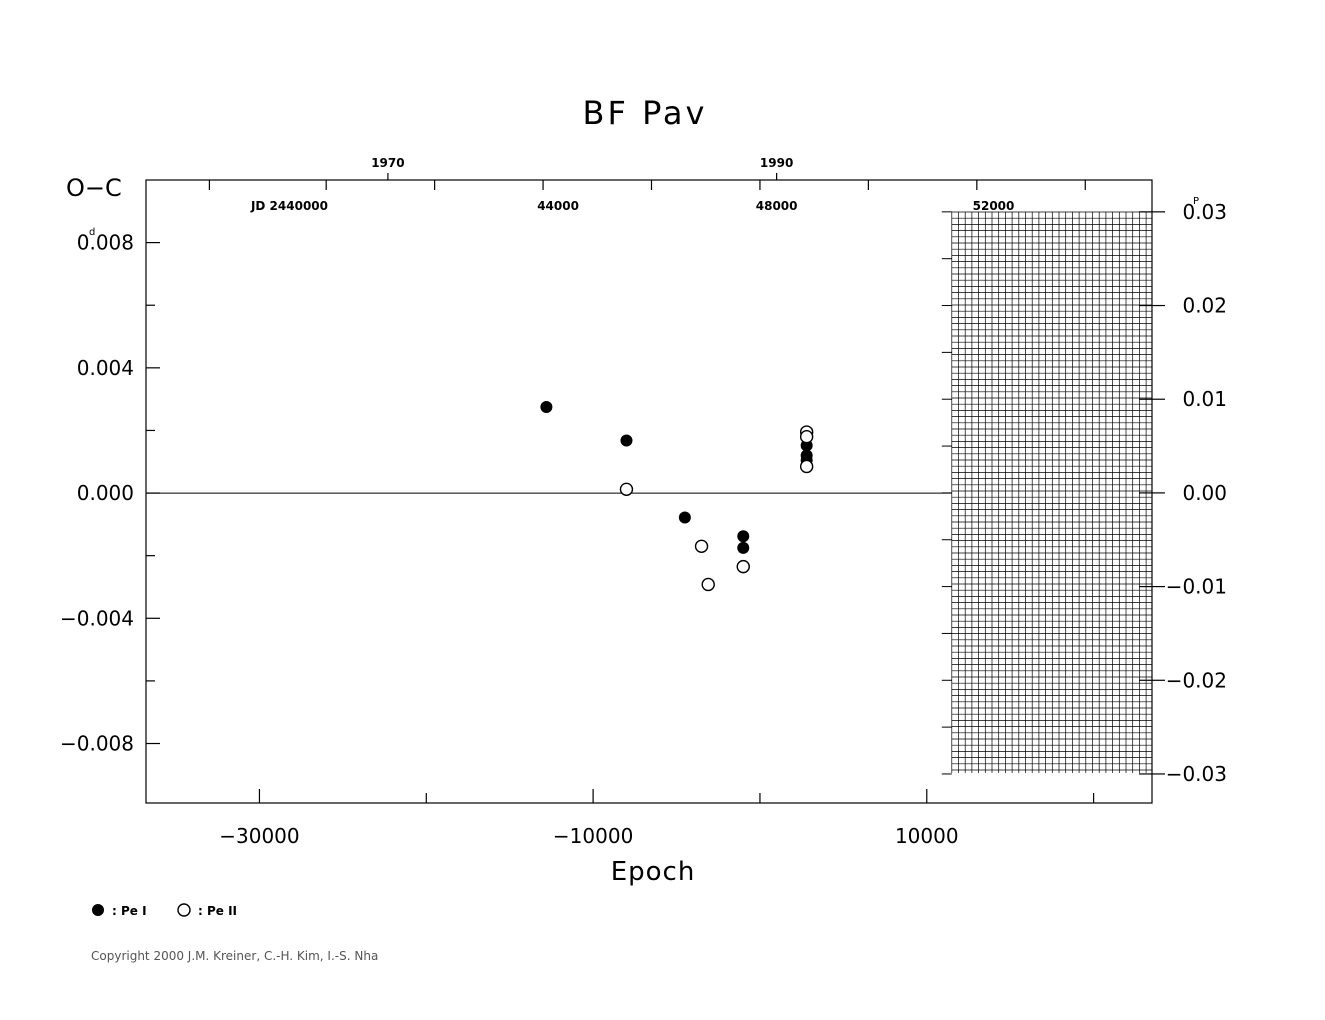  I want to click on y2-tick-label: 0.01, so click(1204, 399).